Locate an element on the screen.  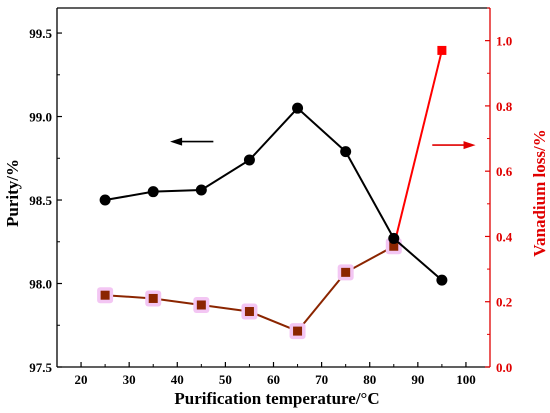
y-right-tick-label: 0.0 is located at coordinates (504, 367).